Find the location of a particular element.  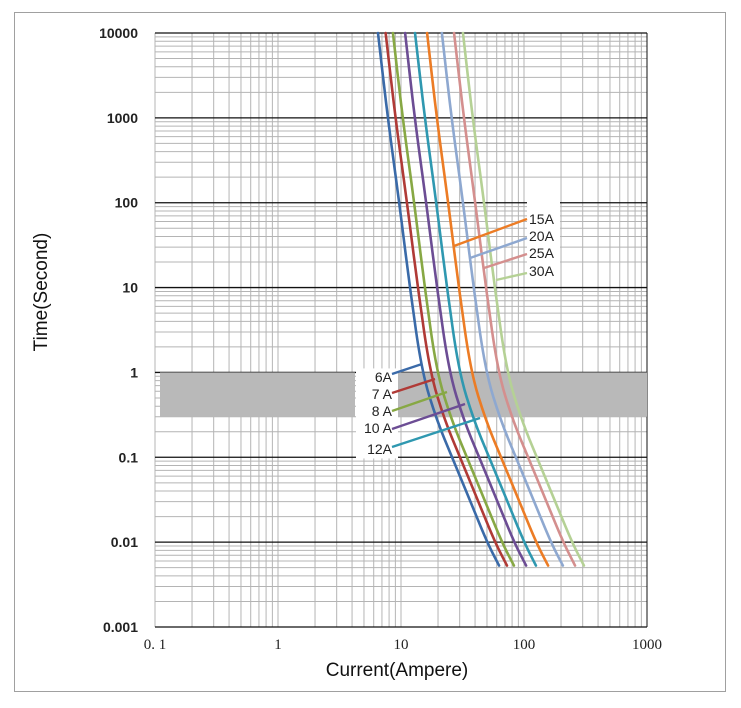

shaded-band-right is located at coordinates (522, 394).